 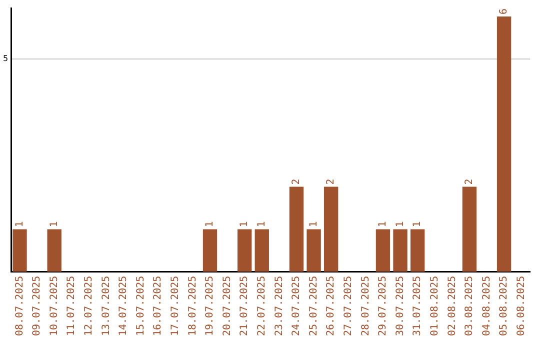 I want to click on x-tick-label: 14.07.2025, so click(x=124, y=306).